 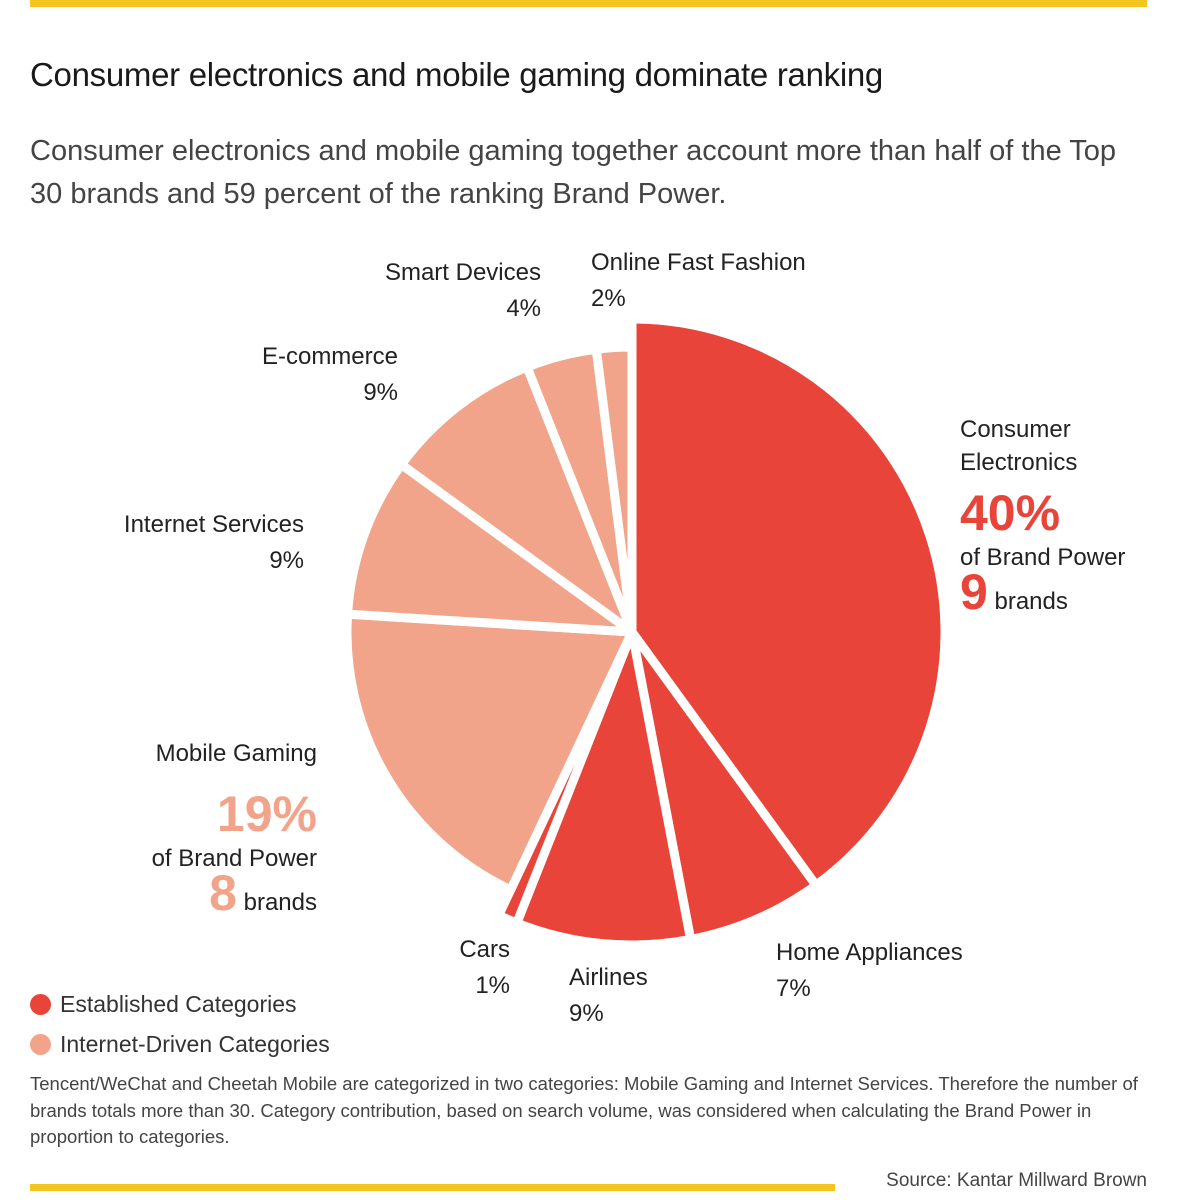 I want to click on label-name: Online Fast Fashion, so click(x=698, y=262).